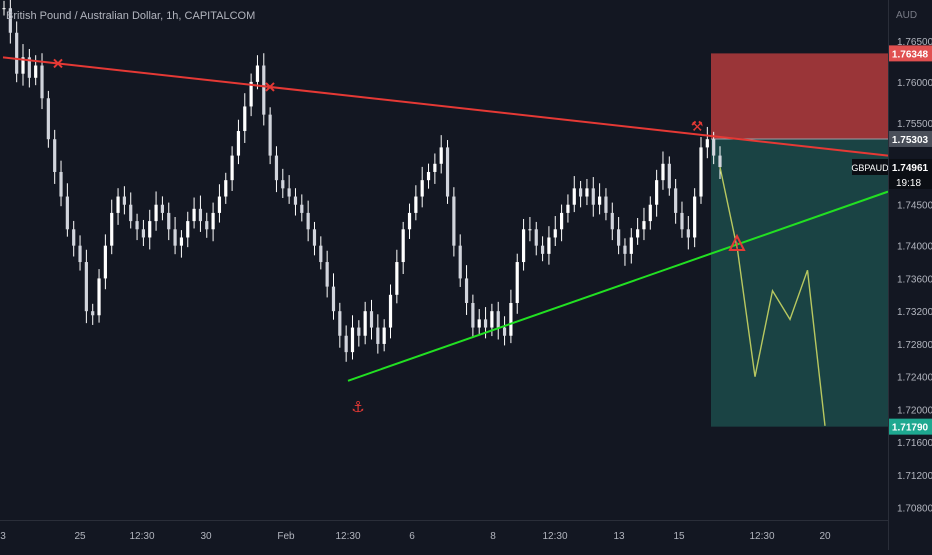 The height and width of the screenshot is (555, 932). What do you see at coordinates (910, 53) in the screenshot?
I see `price-label-stop` at bounding box center [910, 53].